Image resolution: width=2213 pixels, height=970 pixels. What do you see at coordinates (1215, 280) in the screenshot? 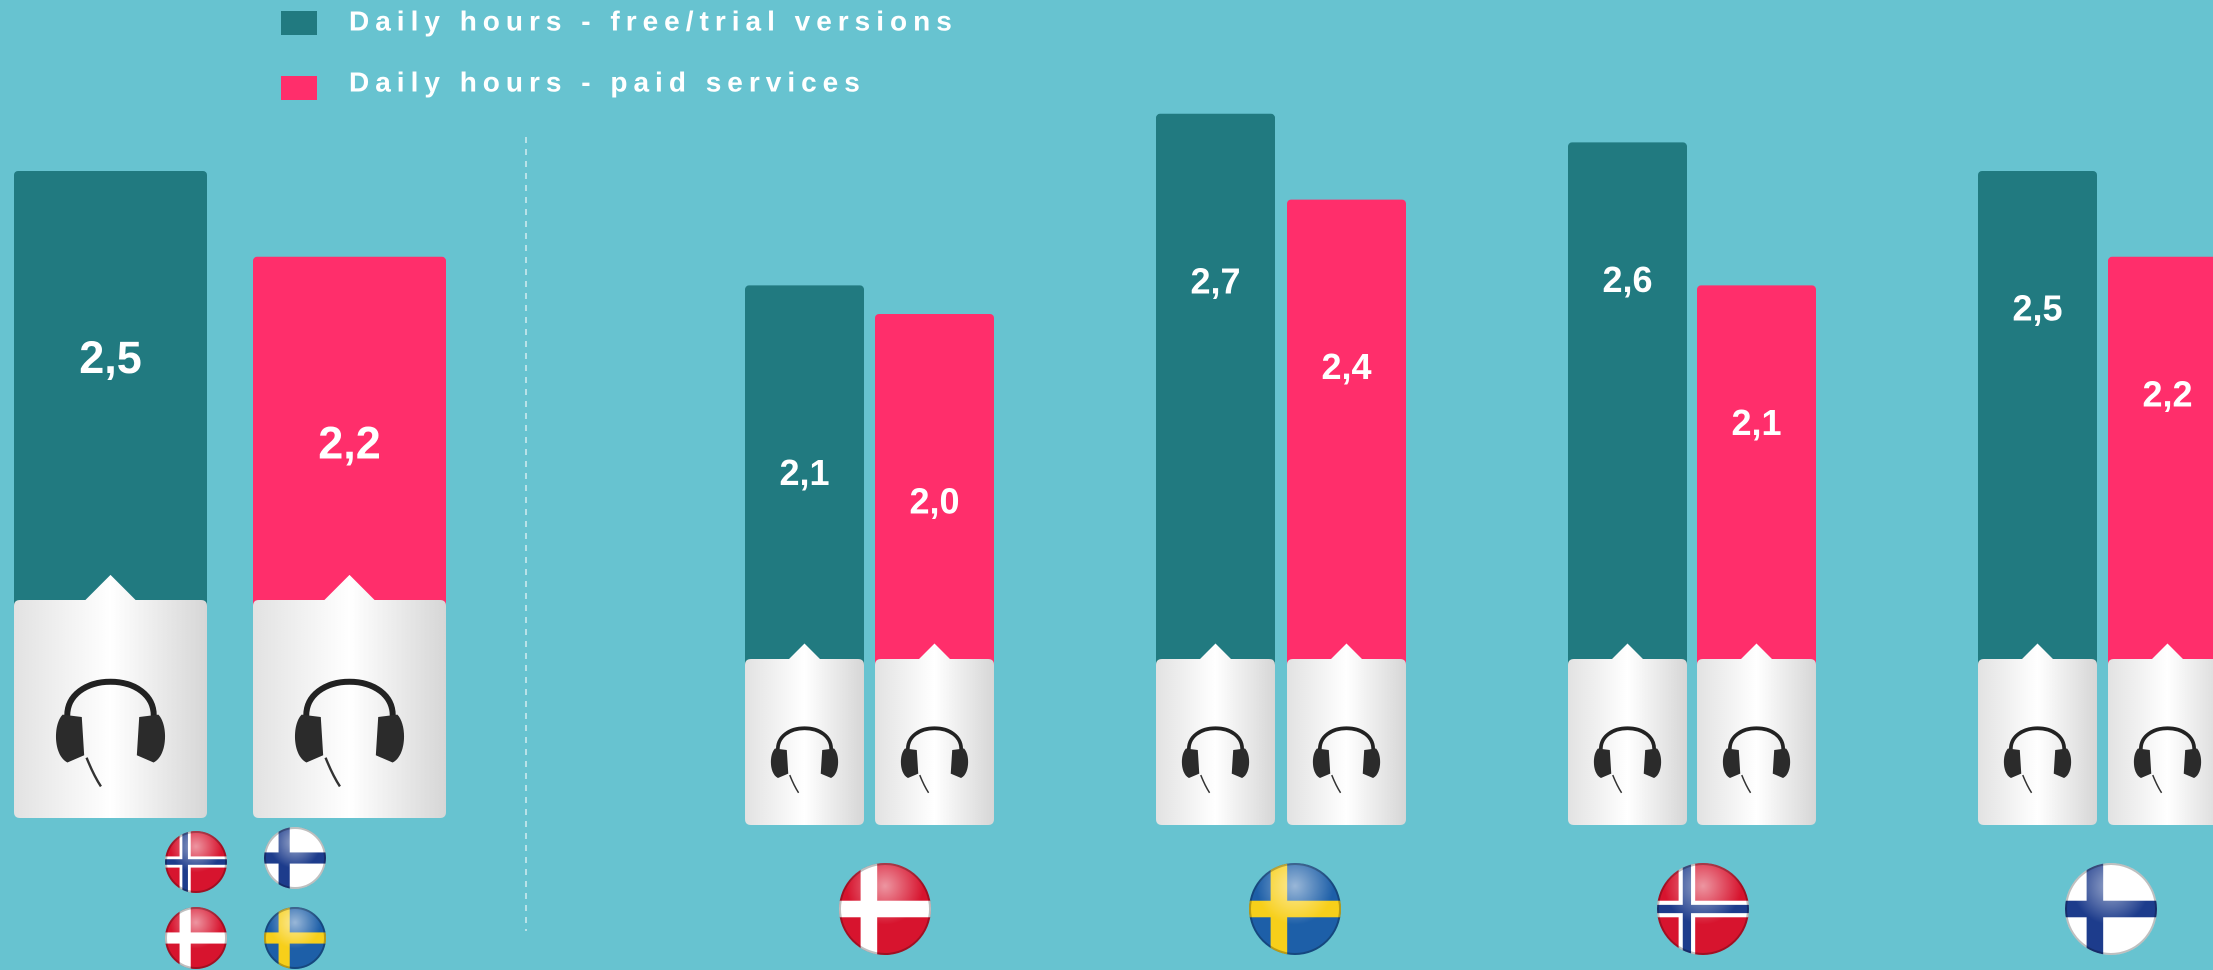
I see `value-label: 2,7` at bounding box center [1215, 280].